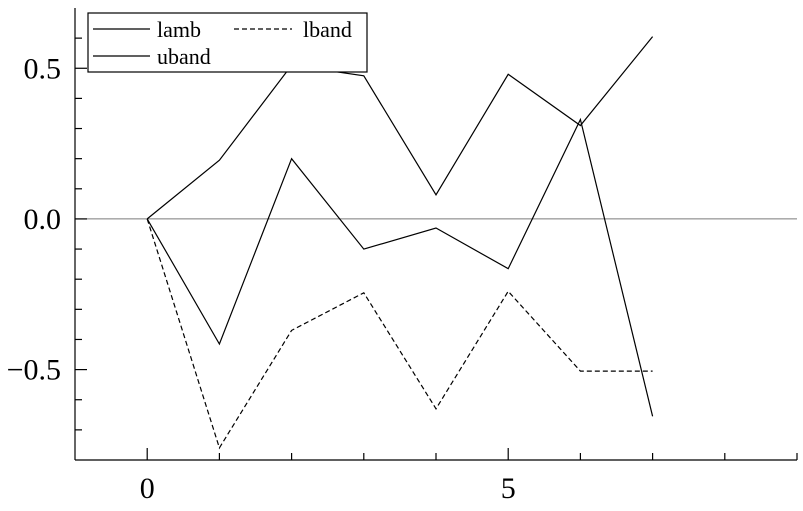 Image resolution: width=803 pixels, height=511 pixels. What do you see at coordinates (43, 68) in the screenshot?
I see `y-tick-label: 0.5` at bounding box center [43, 68].